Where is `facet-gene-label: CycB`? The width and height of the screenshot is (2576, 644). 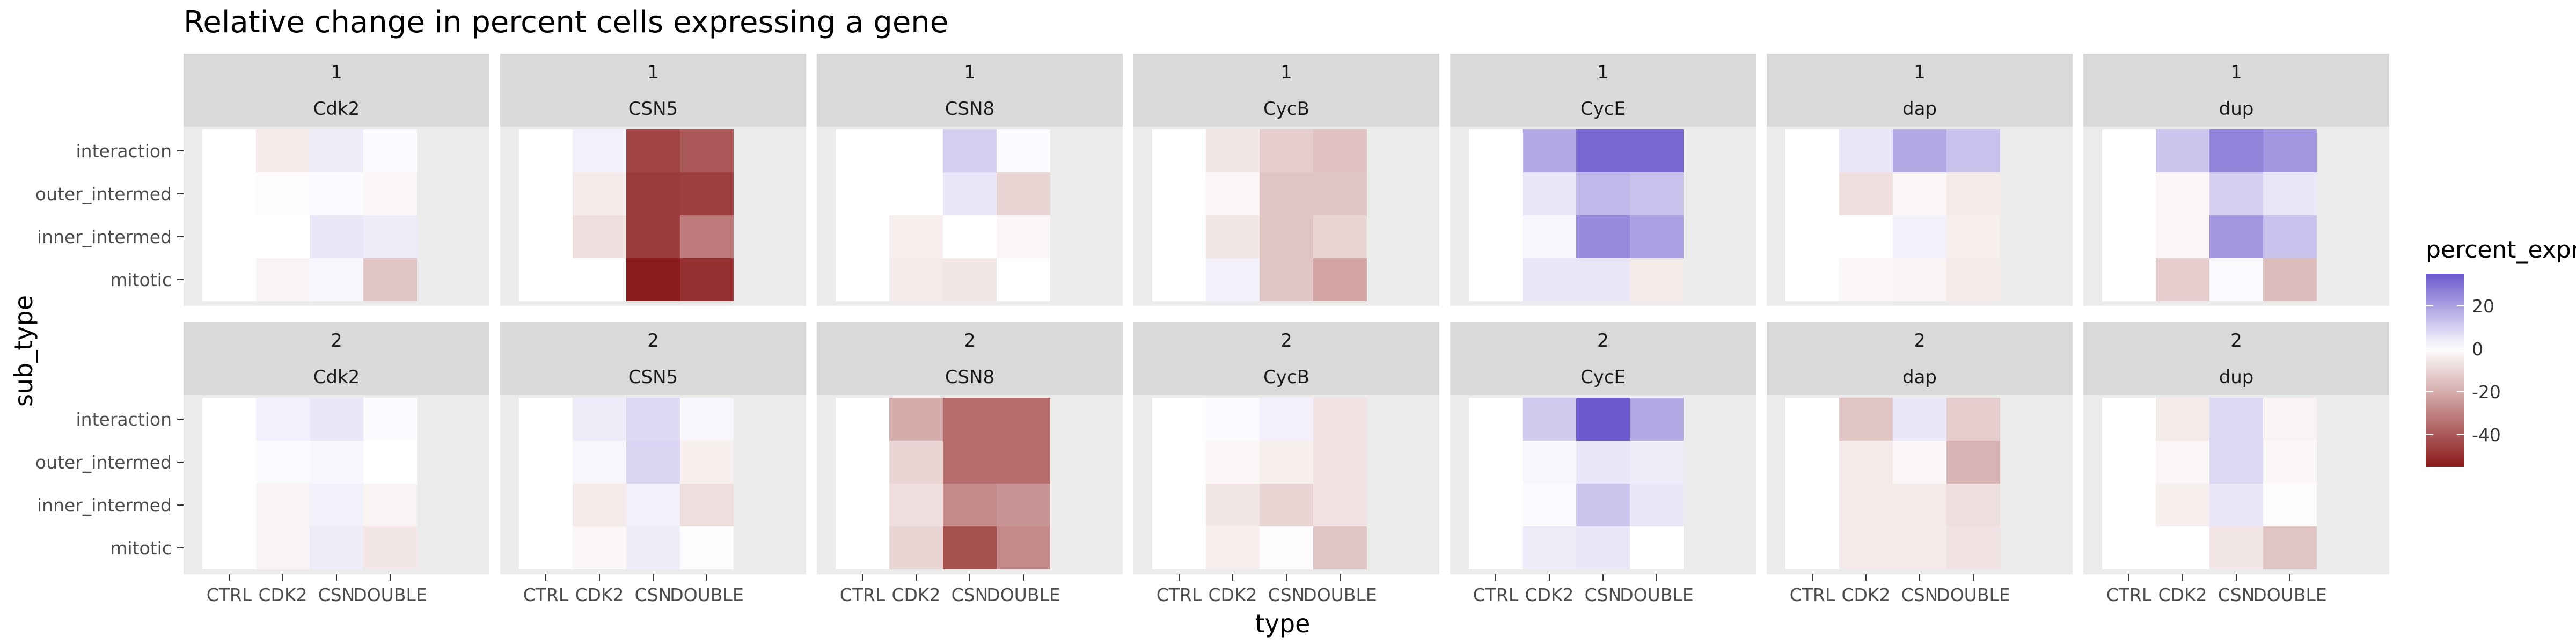
facet-gene-label: CycB is located at coordinates (1286, 377).